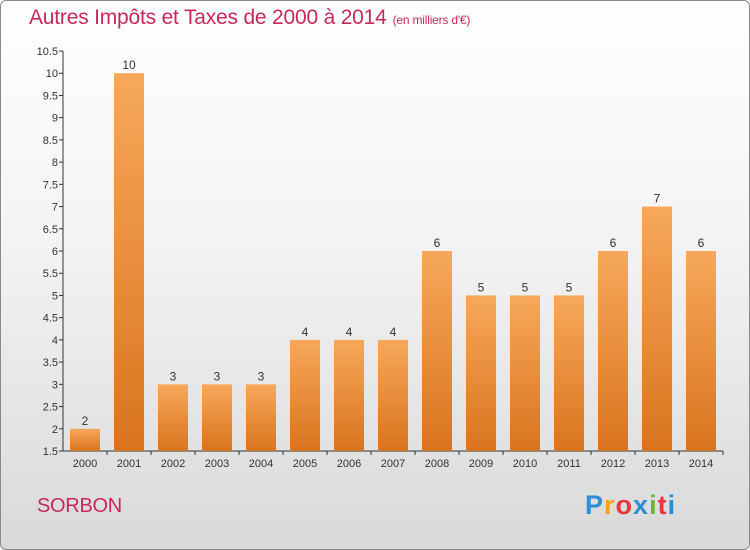  What do you see at coordinates (610, 505) in the screenshot?
I see `logo-letter: r` at bounding box center [610, 505].